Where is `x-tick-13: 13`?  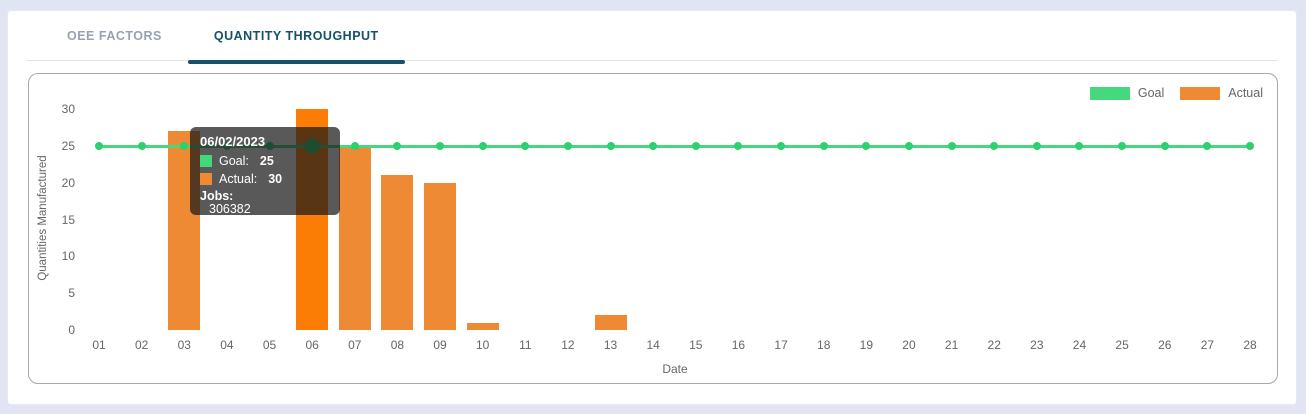
x-tick-13: 13 is located at coordinates (610, 345).